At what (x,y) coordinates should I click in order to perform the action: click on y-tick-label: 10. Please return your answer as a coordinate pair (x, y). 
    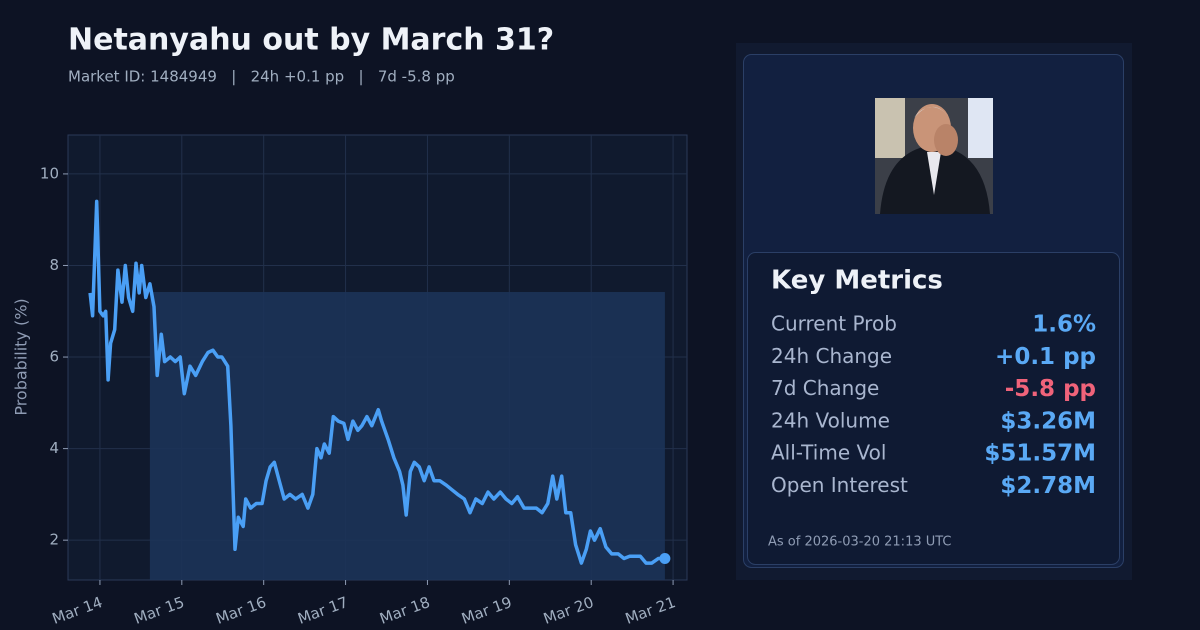
    Looking at the image, I should click on (49, 173).